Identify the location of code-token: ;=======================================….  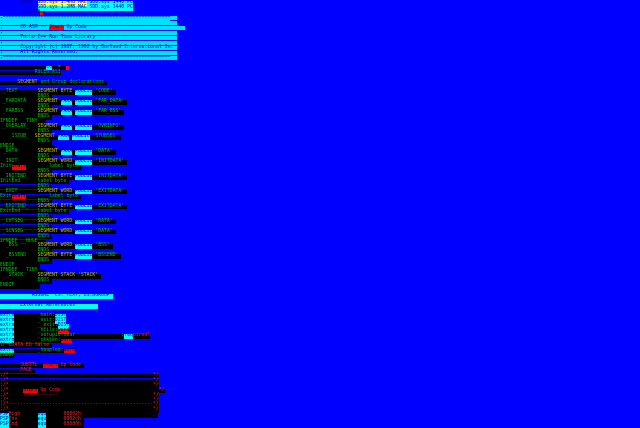
(85, 17).